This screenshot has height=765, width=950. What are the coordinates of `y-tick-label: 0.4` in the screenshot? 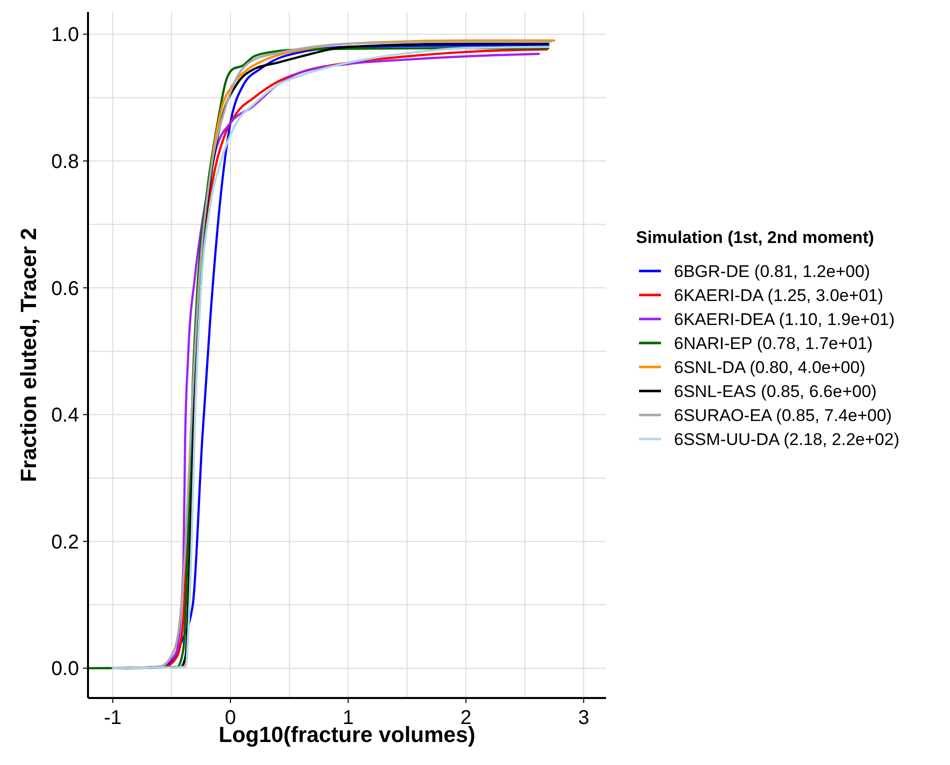 It's located at (65, 415).